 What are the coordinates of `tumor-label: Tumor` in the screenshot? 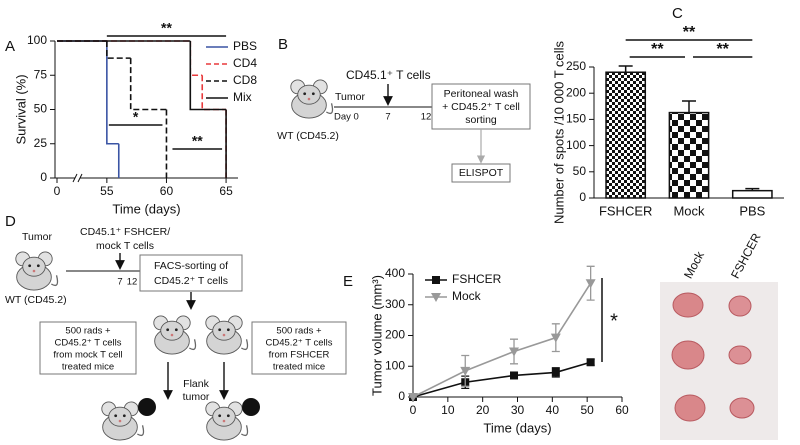 It's located at (37, 237).